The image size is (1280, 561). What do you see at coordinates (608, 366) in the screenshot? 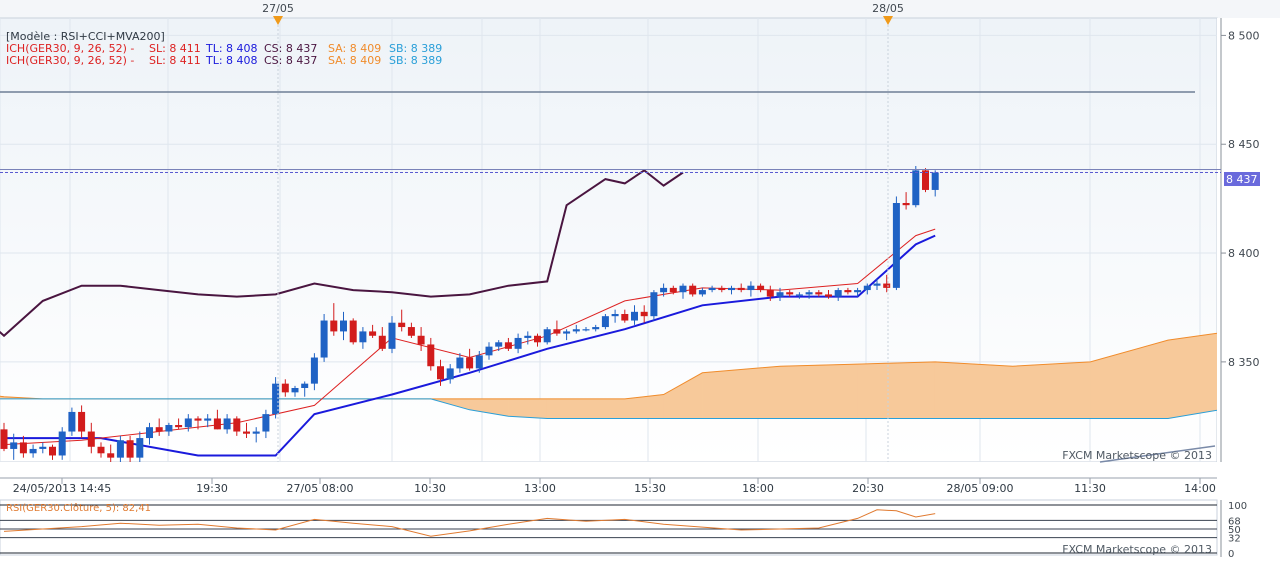
I see `senkou-span-a-line` at bounding box center [608, 366].